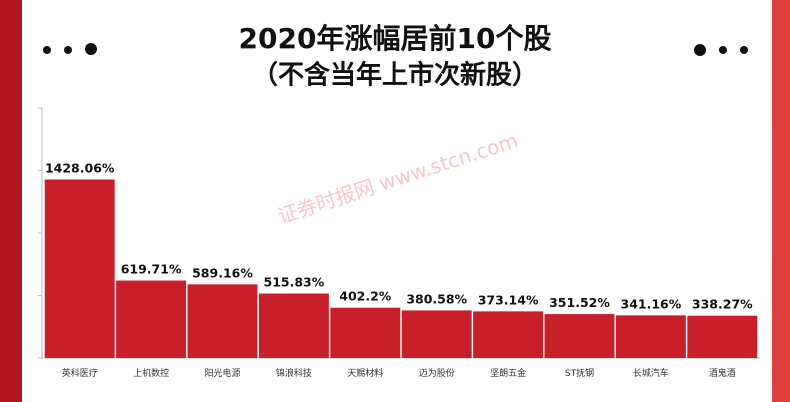 This screenshot has height=402, width=790. What do you see at coordinates (651, 373) in the screenshot?
I see `x-tick-label: 长城汽车` at bounding box center [651, 373].